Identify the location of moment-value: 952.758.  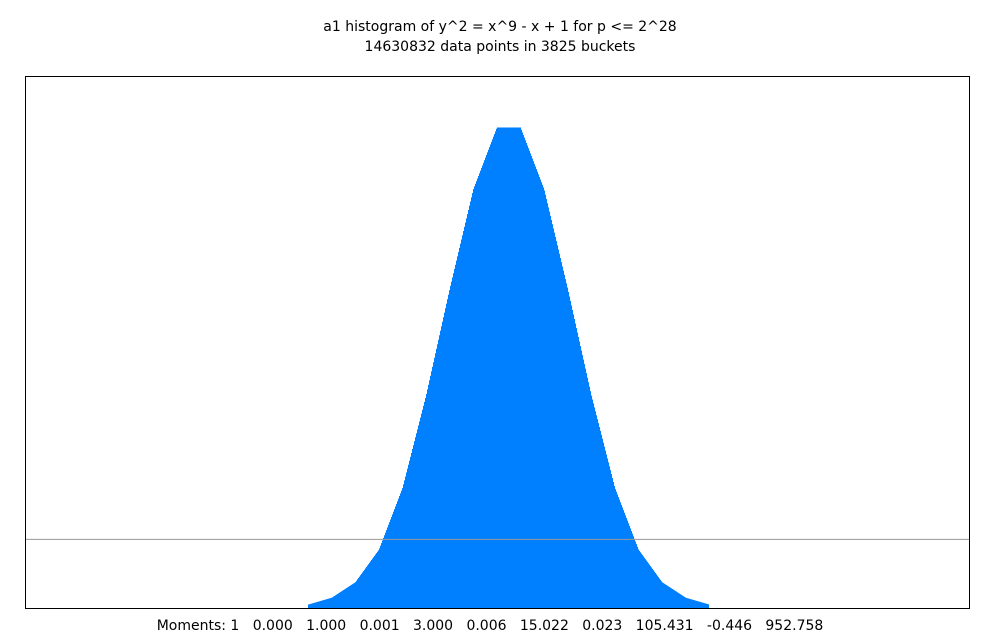
(788, 626).